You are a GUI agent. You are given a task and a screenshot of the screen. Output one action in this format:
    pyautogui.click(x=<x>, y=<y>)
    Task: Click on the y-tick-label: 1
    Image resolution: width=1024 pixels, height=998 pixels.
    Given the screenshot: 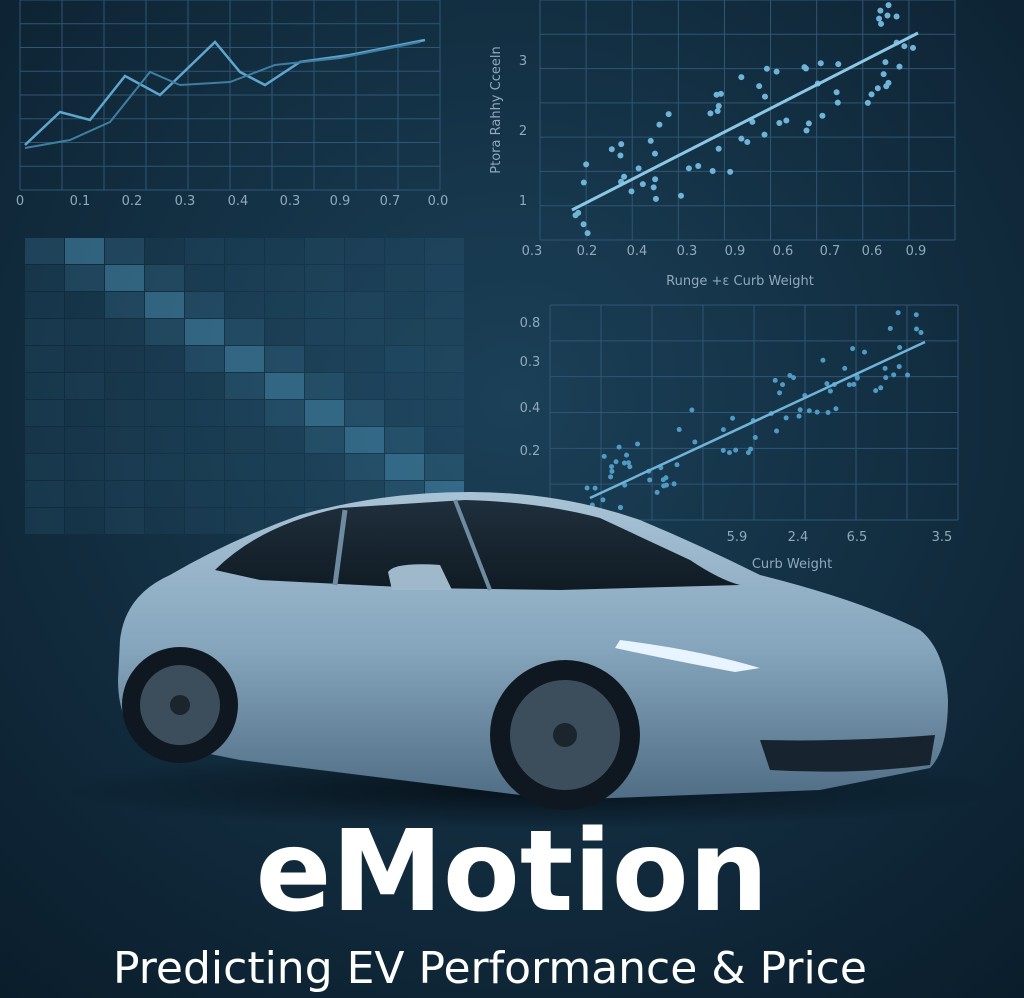 What is the action you would take?
    pyautogui.click(x=523, y=201)
    